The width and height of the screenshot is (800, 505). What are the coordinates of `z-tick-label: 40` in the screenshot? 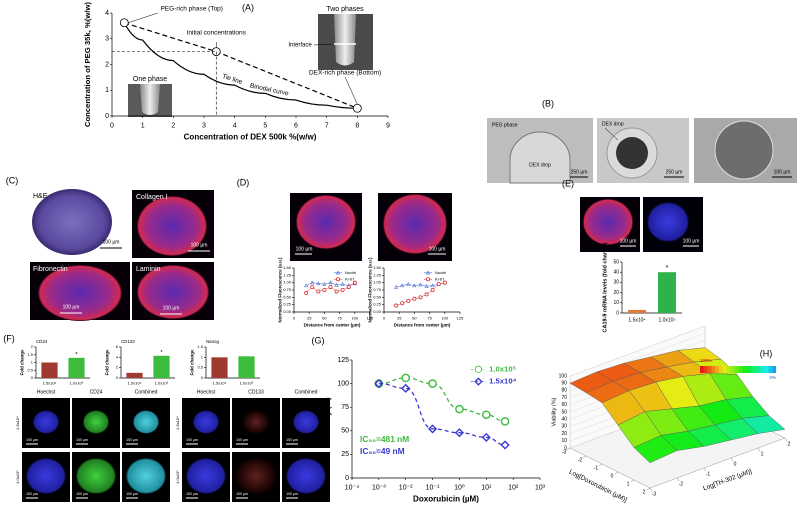 It's located at (564, 420).